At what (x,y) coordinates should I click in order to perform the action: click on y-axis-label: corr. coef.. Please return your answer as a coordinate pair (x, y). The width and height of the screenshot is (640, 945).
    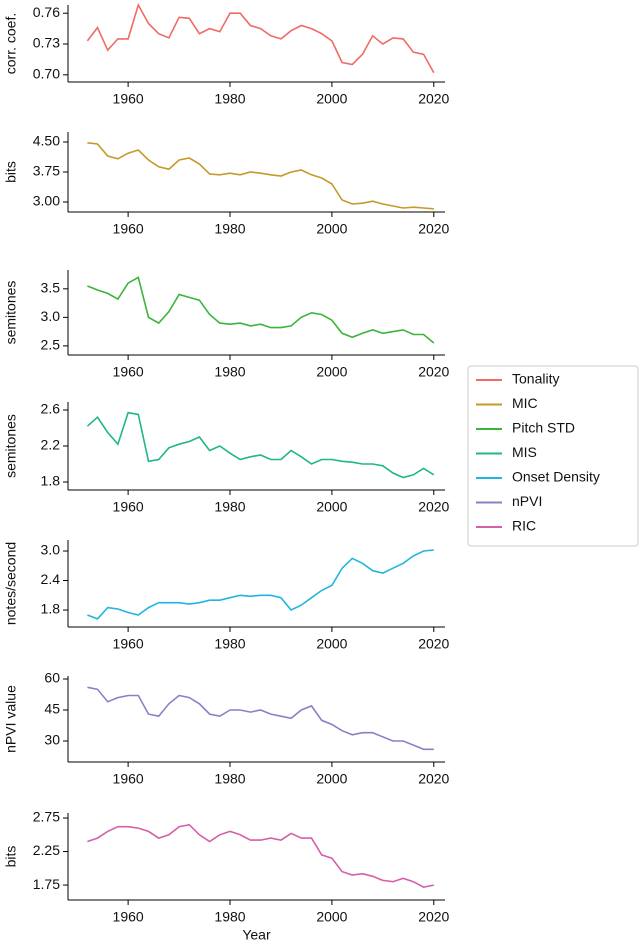
    Looking at the image, I should click on (11, 43).